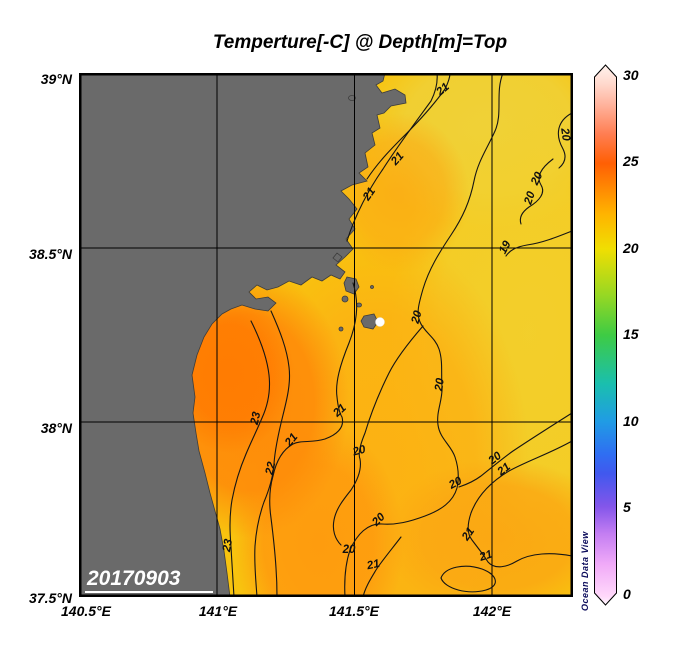 Image resolution: width=684 pixels, height=660 pixels. I want to click on colorbar-tick-0: 0, so click(627, 594).